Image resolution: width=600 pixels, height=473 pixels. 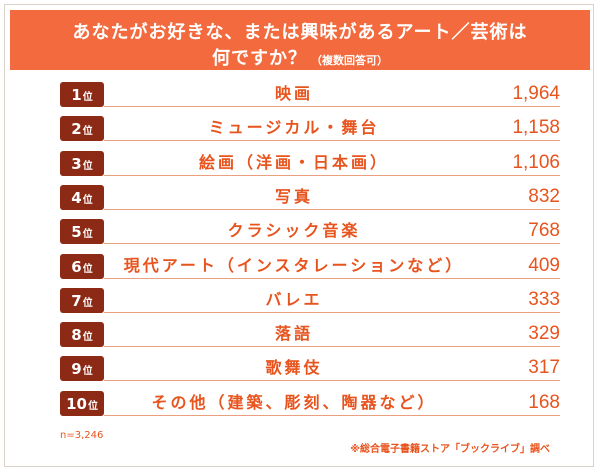 I want to click on response-count: 1,158, so click(x=536, y=128).